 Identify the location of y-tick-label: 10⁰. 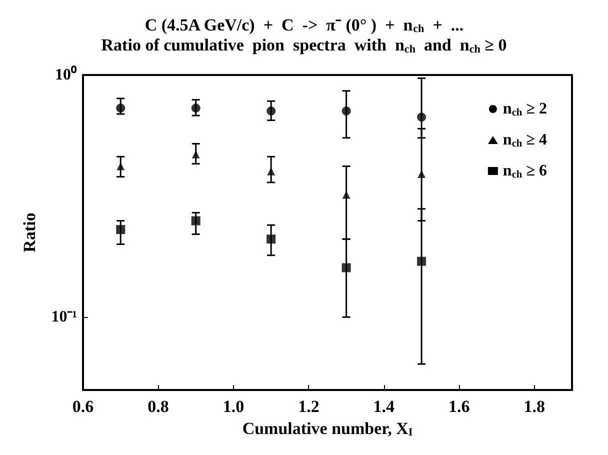
(66, 75).